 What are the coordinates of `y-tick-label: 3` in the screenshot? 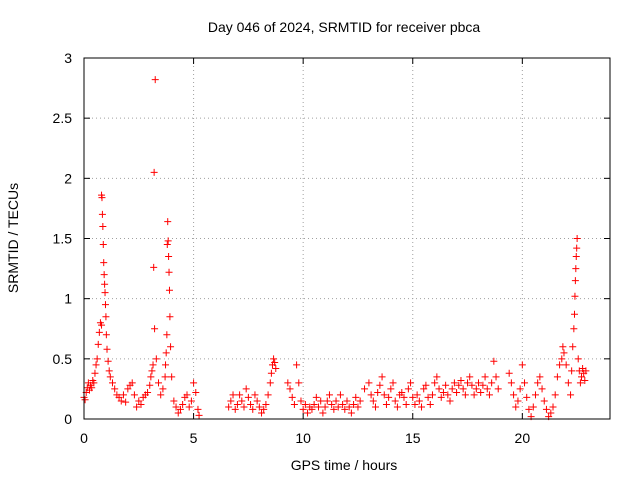 It's located at (68, 58).